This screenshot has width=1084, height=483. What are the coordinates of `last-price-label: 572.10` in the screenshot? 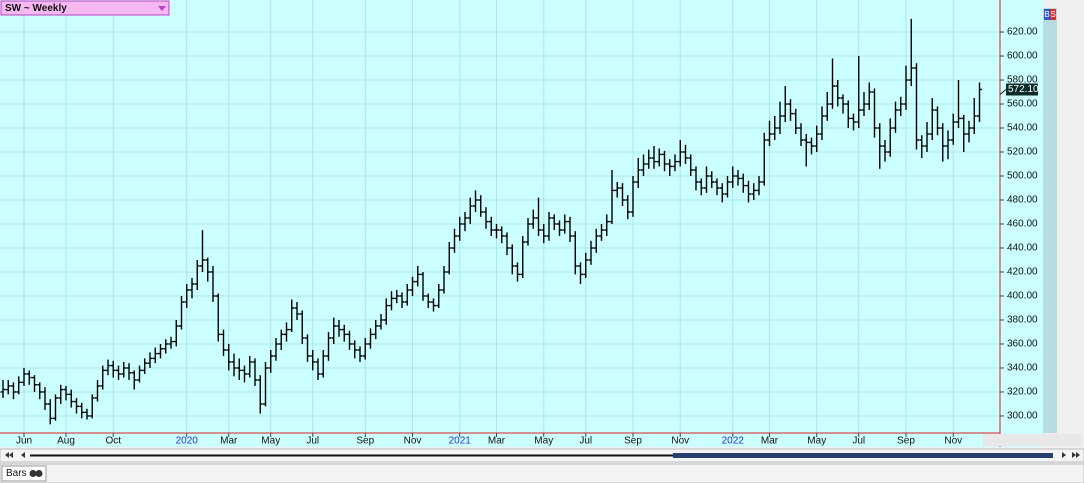 It's located at (1023, 89).